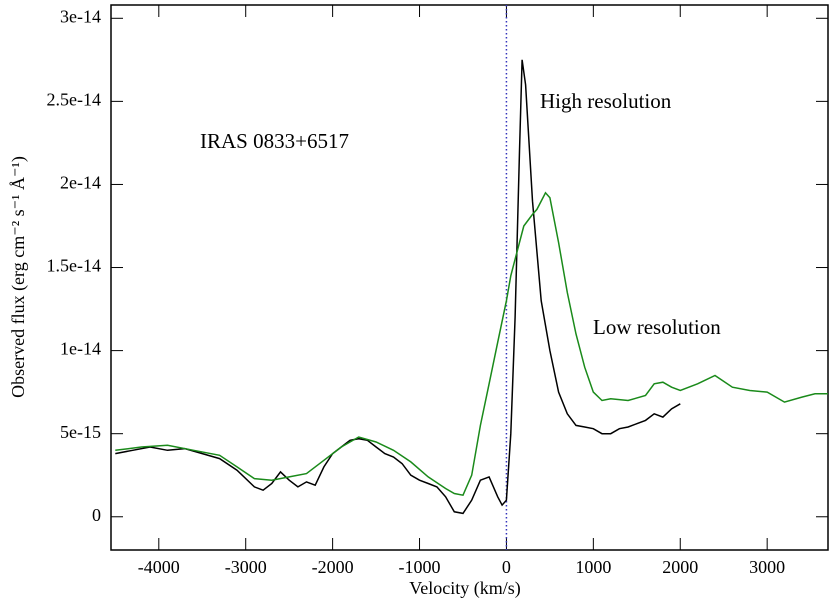  I want to click on x-tick-label: 1000, so click(593, 567).